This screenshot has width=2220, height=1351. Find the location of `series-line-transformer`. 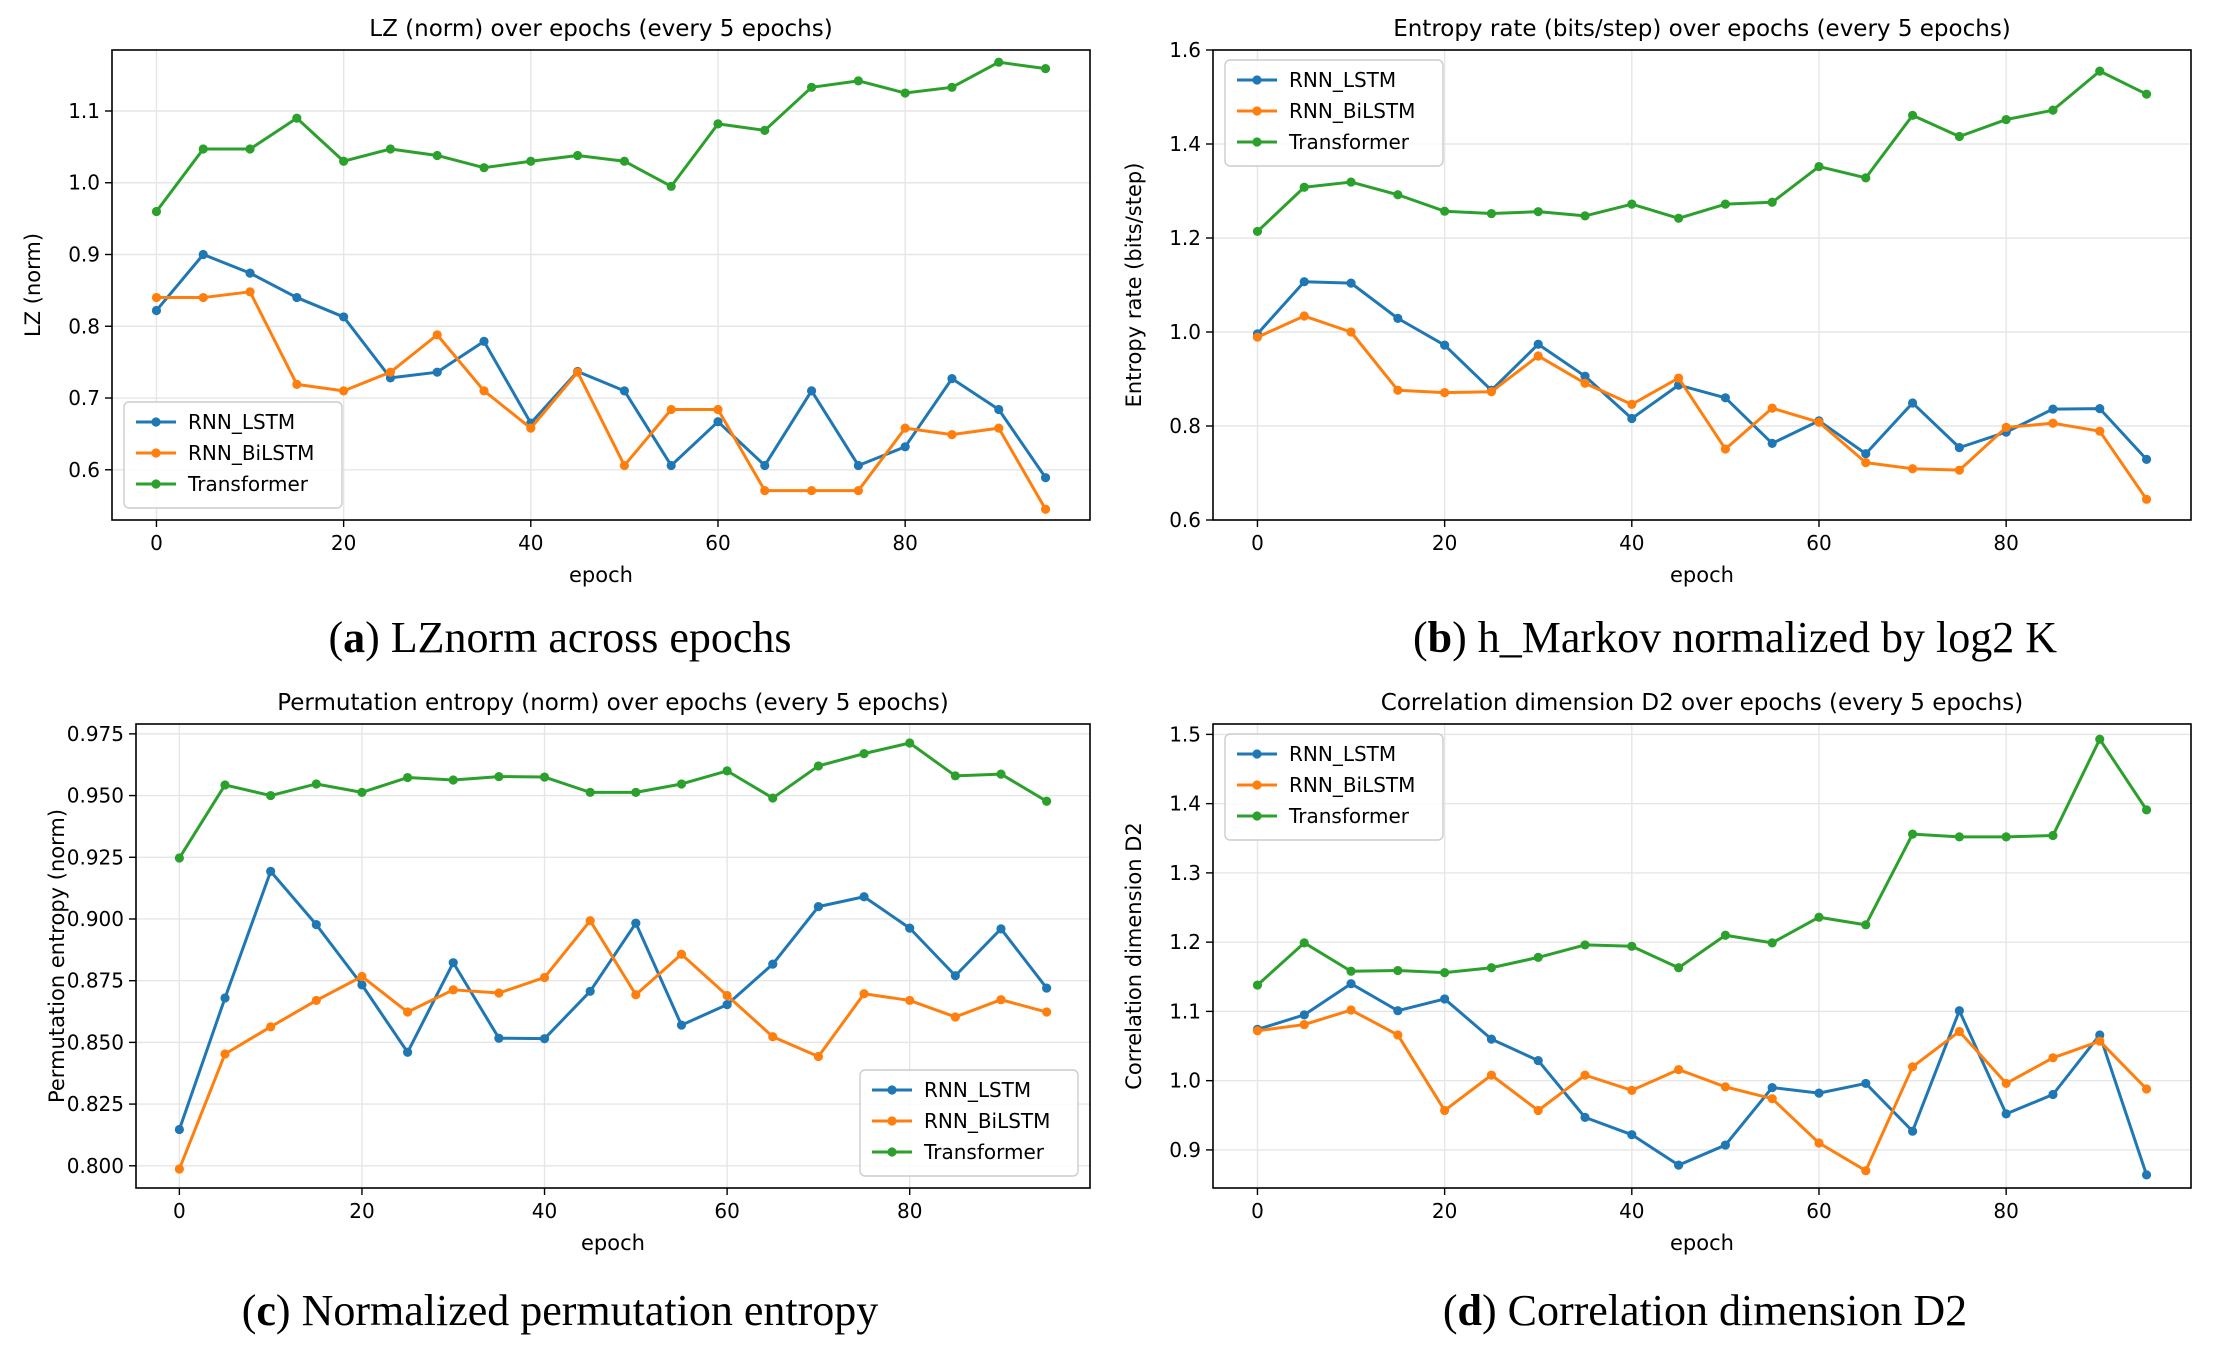

series-line-transformer is located at coordinates (600, 136).